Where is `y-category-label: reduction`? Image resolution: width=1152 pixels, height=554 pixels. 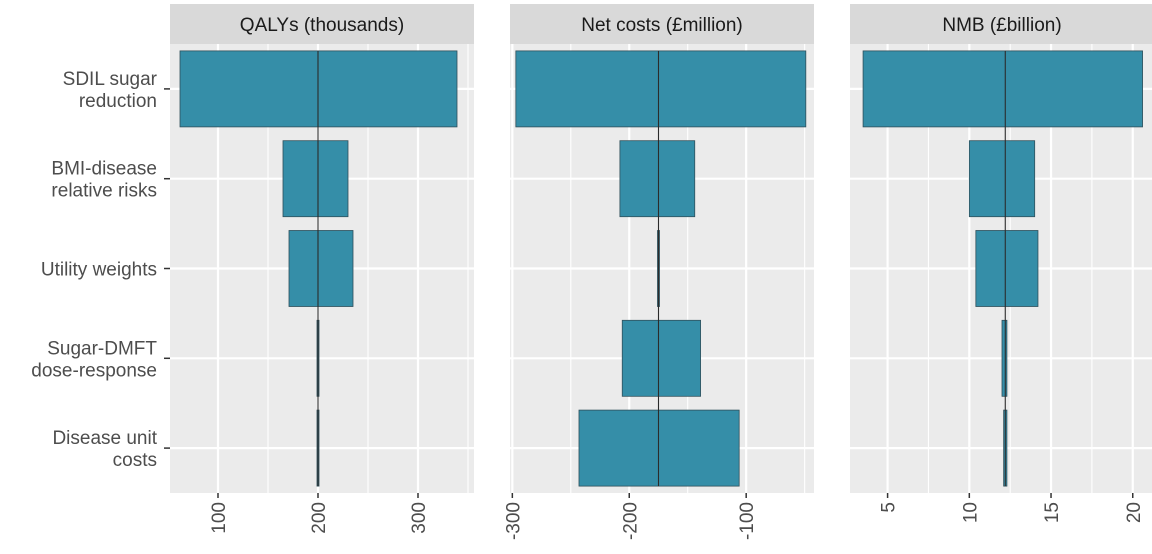 y-category-label: reduction is located at coordinates (118, 101).